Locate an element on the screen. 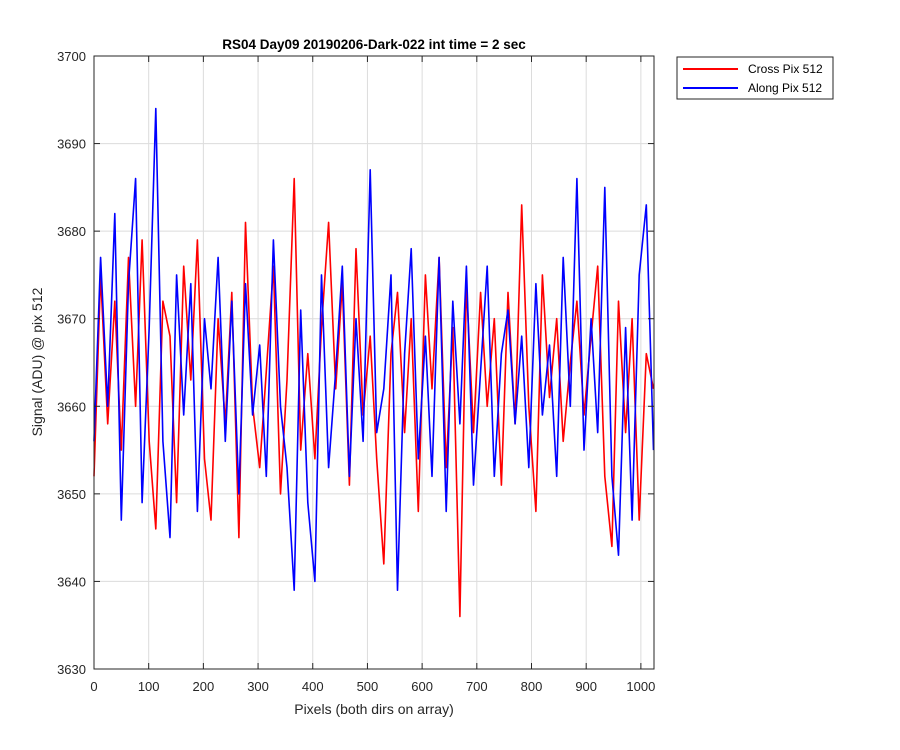 This screenshot has width=900, height=750. x-tick-label: 0 is located at coordinates (93, 686).